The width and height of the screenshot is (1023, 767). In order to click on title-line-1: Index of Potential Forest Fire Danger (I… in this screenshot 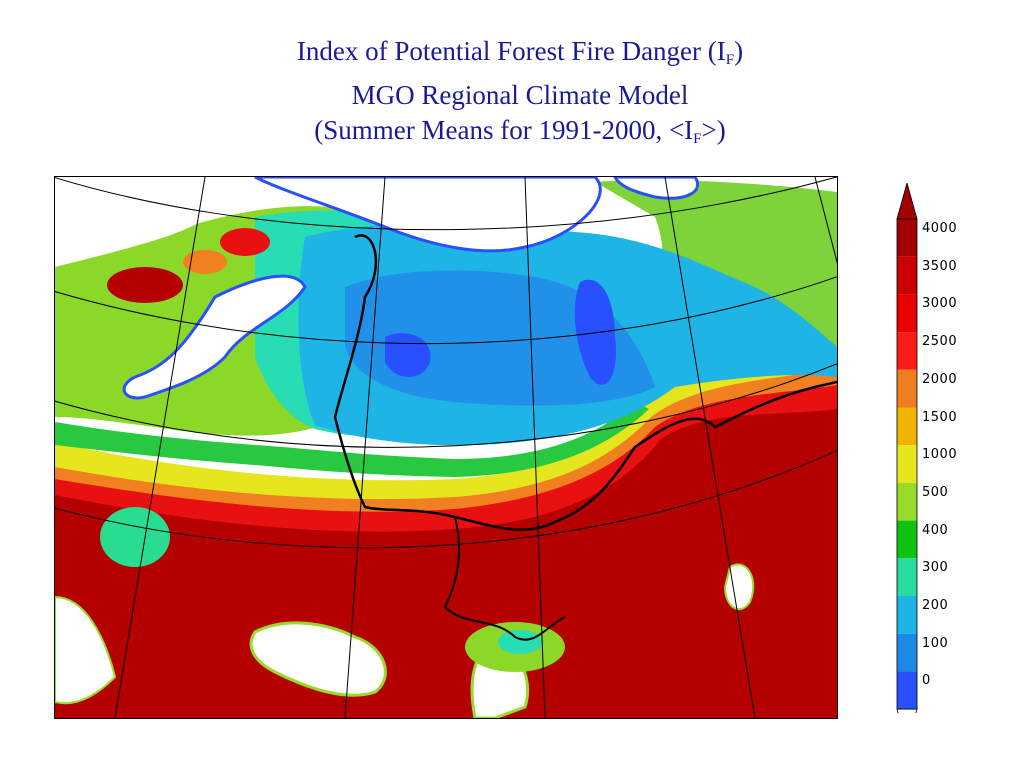, I will do `click(520, 52)`.